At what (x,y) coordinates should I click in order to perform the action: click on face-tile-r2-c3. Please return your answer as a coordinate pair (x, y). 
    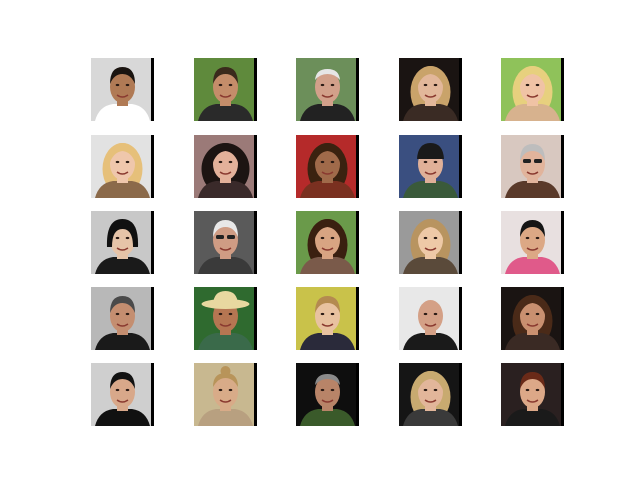
    Looking at the image, I should click on (327, 166).